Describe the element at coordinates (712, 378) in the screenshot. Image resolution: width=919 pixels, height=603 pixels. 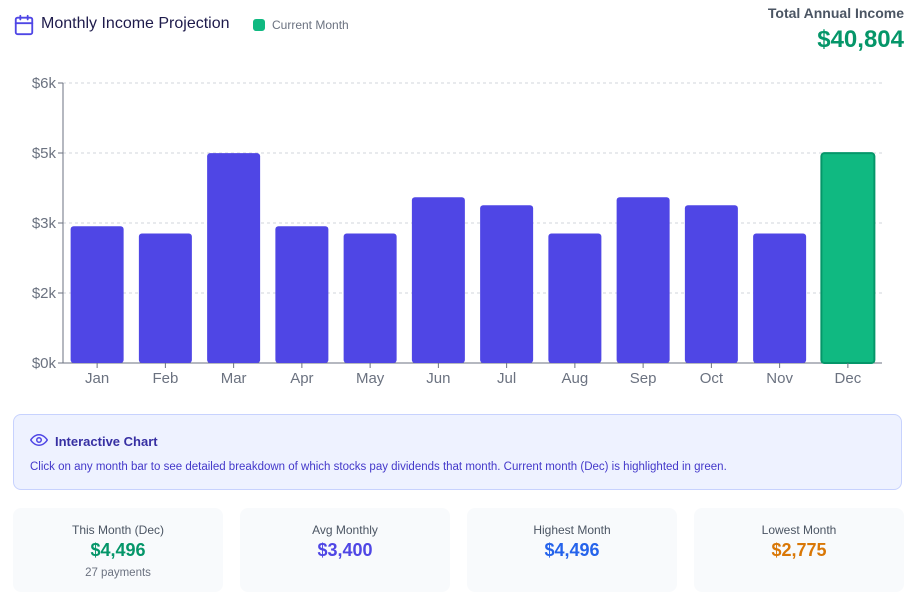
I see `x-tick-label: Oct` at that location.